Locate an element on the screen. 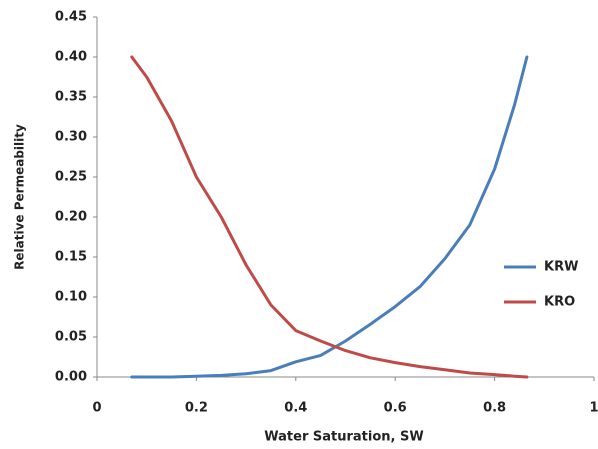 The height and width of the screenshot is (449, 598). x-tick-label: 0.6 is located at coordinates (395, 408).